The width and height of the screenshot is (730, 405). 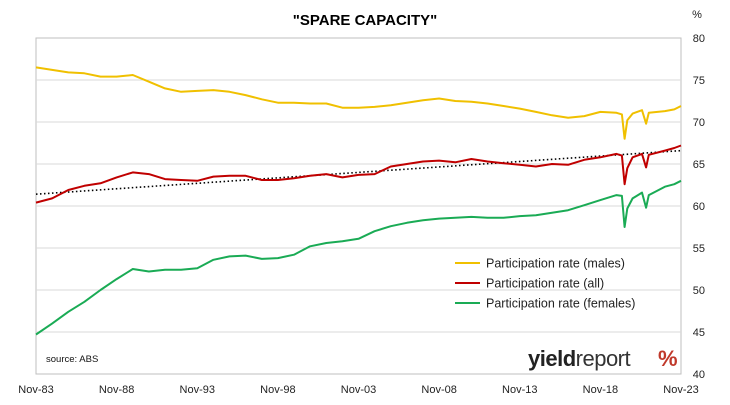 I want to click on legend-label-females: Participation rate (females), so click(x=560, y=304).